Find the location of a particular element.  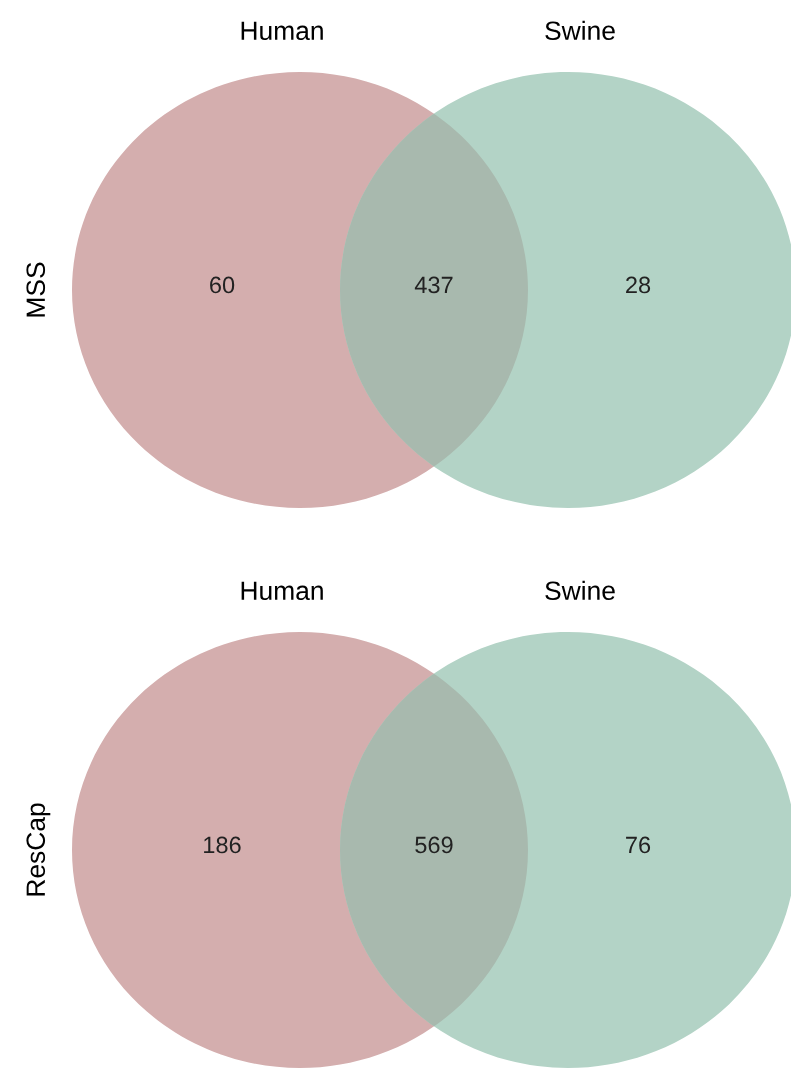

text: ResCap is located at coordinates (38, 849).